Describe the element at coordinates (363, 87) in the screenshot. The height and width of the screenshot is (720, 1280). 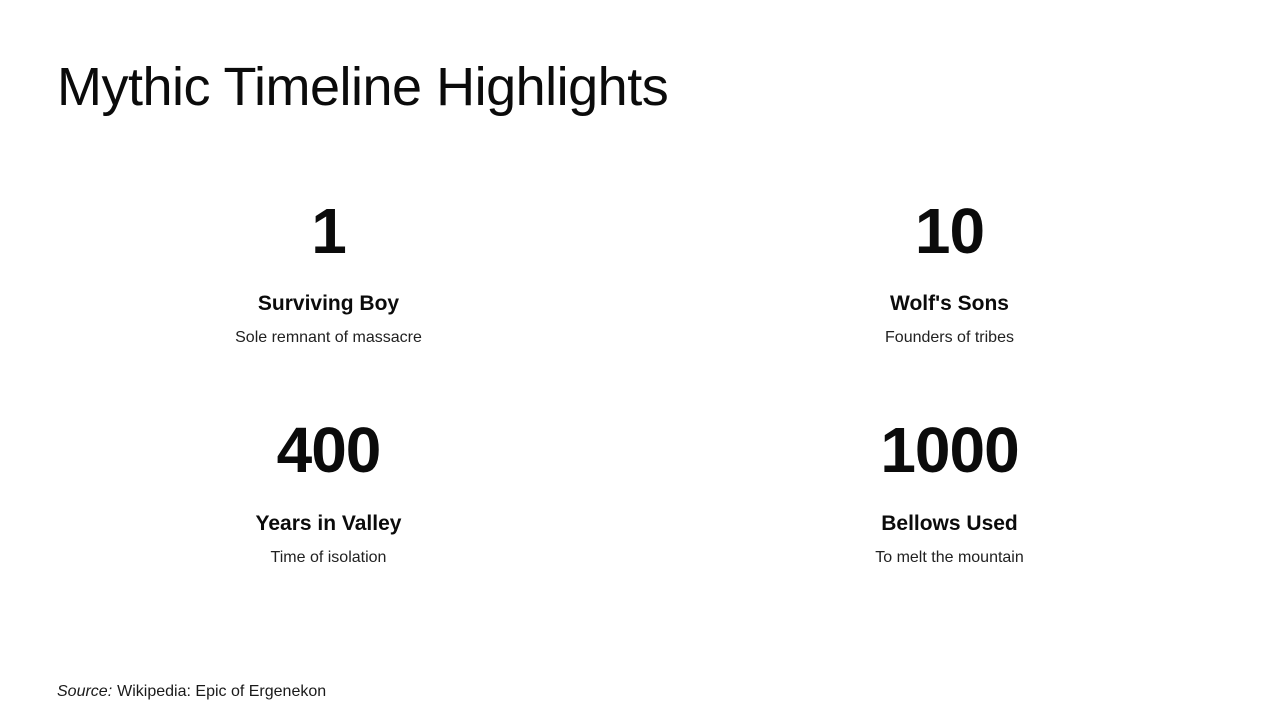
I see `page-title: Mythic Timeline Highlights` at that location.